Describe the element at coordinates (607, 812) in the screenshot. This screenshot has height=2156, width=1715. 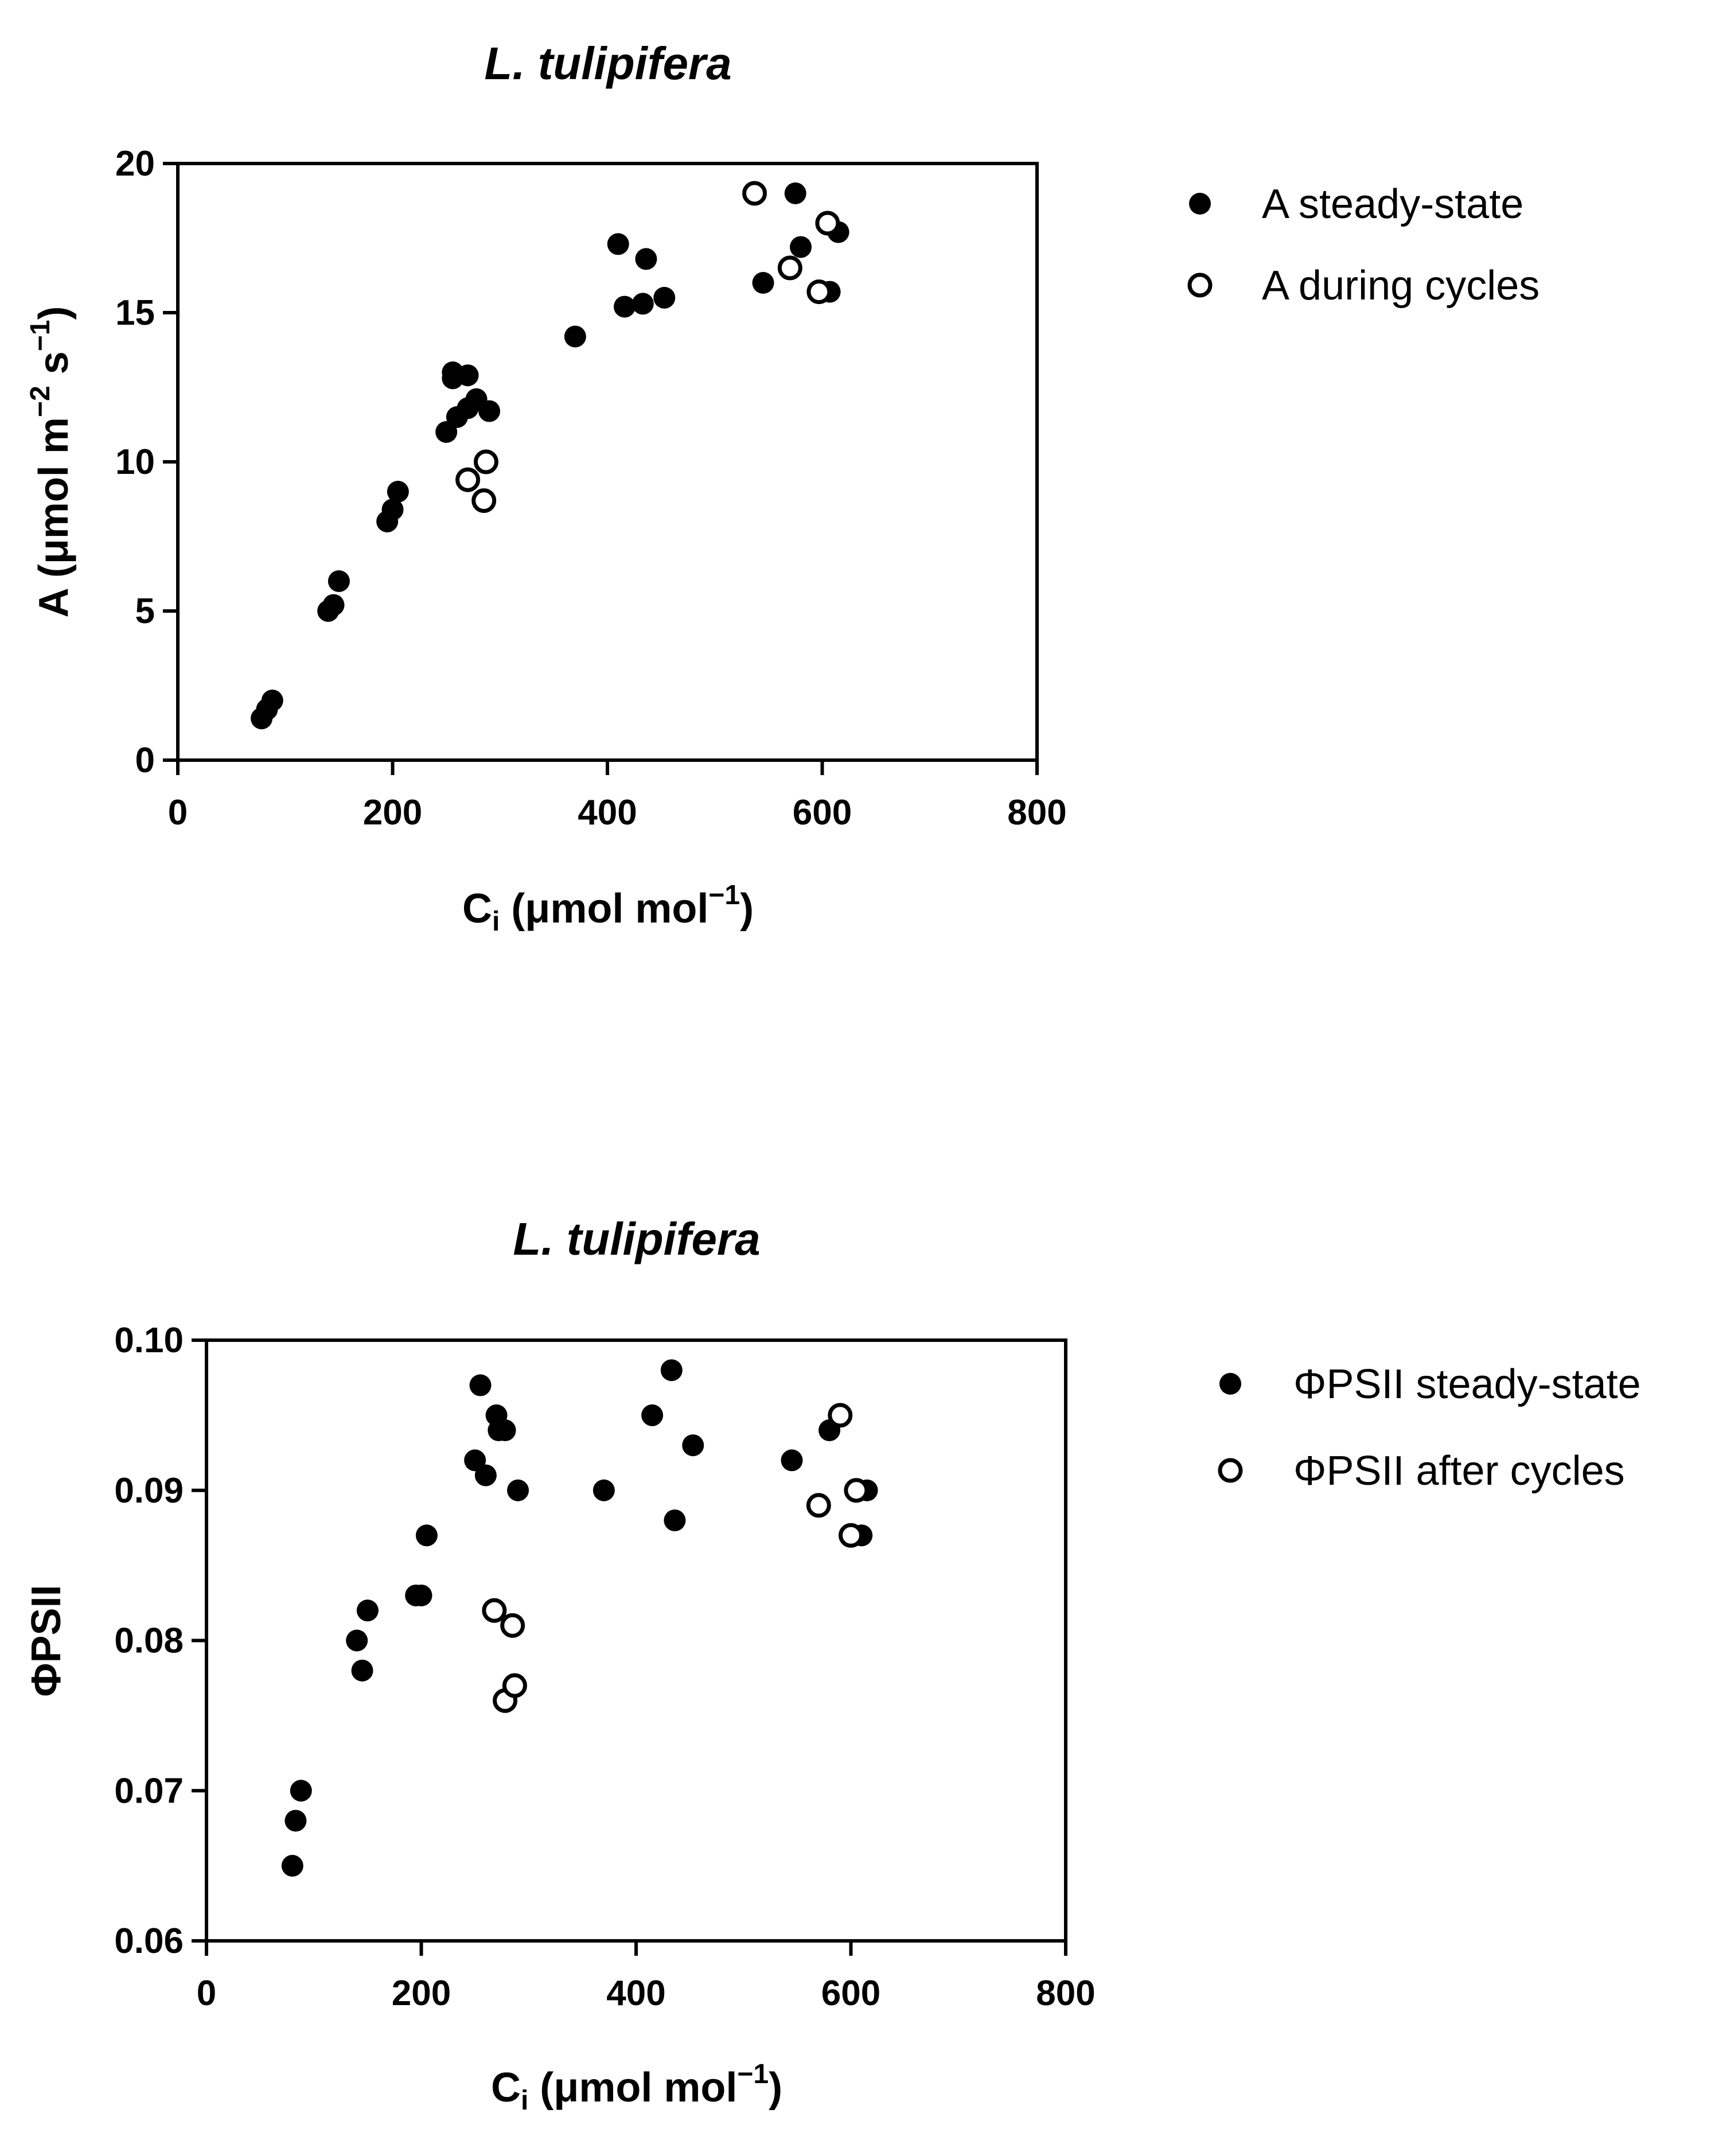
I see `chart-a-x-tick-label: 400` at that location.